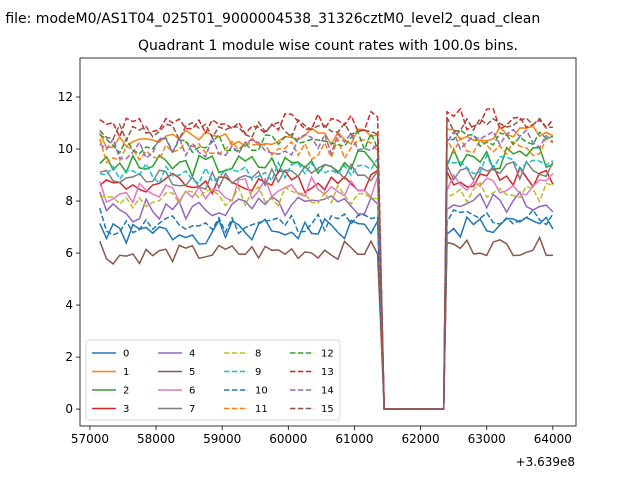 Image resolution: width=640 pixels, height=480 pixels. What do you see at coordinates (126, 354) in the screenshot?
I see `legend-label-0: 0` at bounding box center [126, 354].